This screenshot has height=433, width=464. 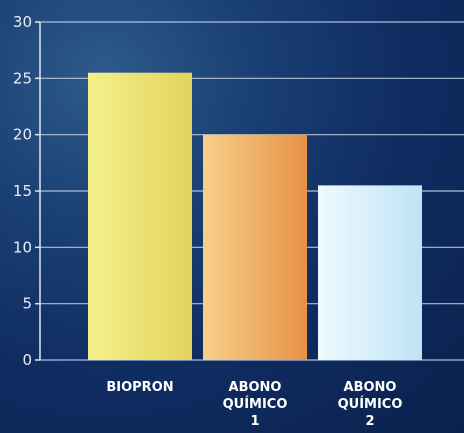 I want to click on y-tick-label: 25, so click(x=22, y=78).